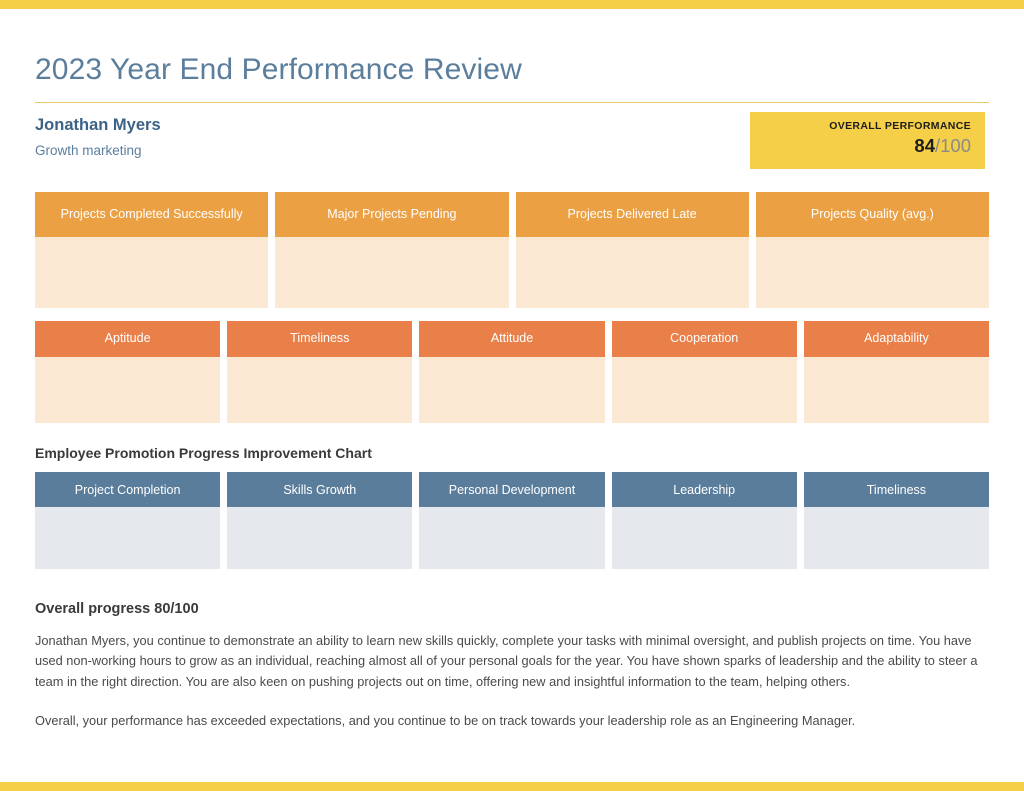 The width and height of the screenshot is (1024, 791). I want to click on metric-card: Leadership, so click(704, 521).